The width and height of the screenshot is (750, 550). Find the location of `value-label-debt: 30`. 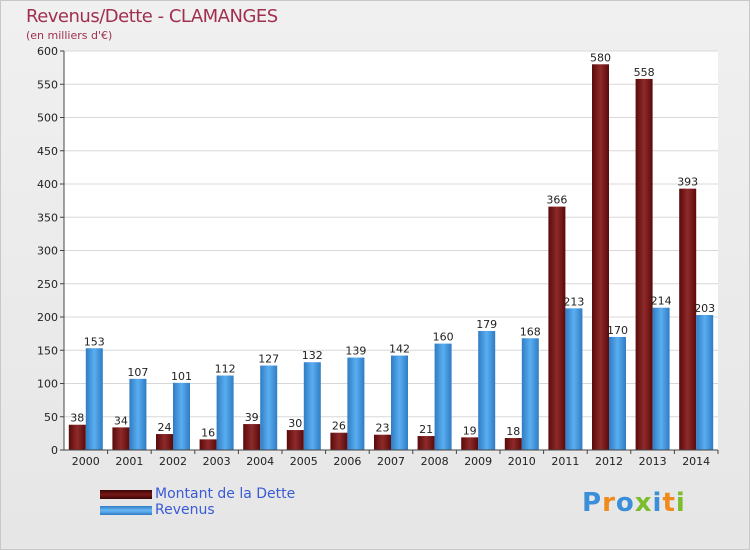

value-label-debt: 30 is located at coordinates (295, 423).